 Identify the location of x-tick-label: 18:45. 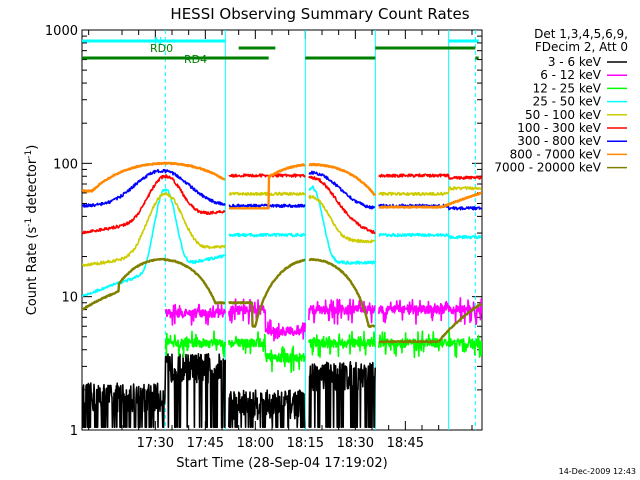
(405, 443).